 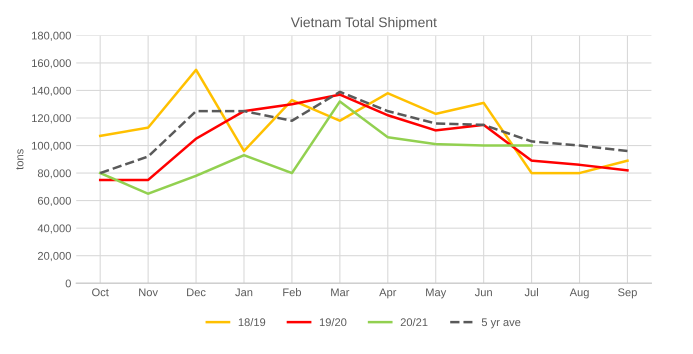 What do you see at coordinates (196, 292) in the screenshot?
I see `x-tick-label: Dec` at bounding box center [196, 292].